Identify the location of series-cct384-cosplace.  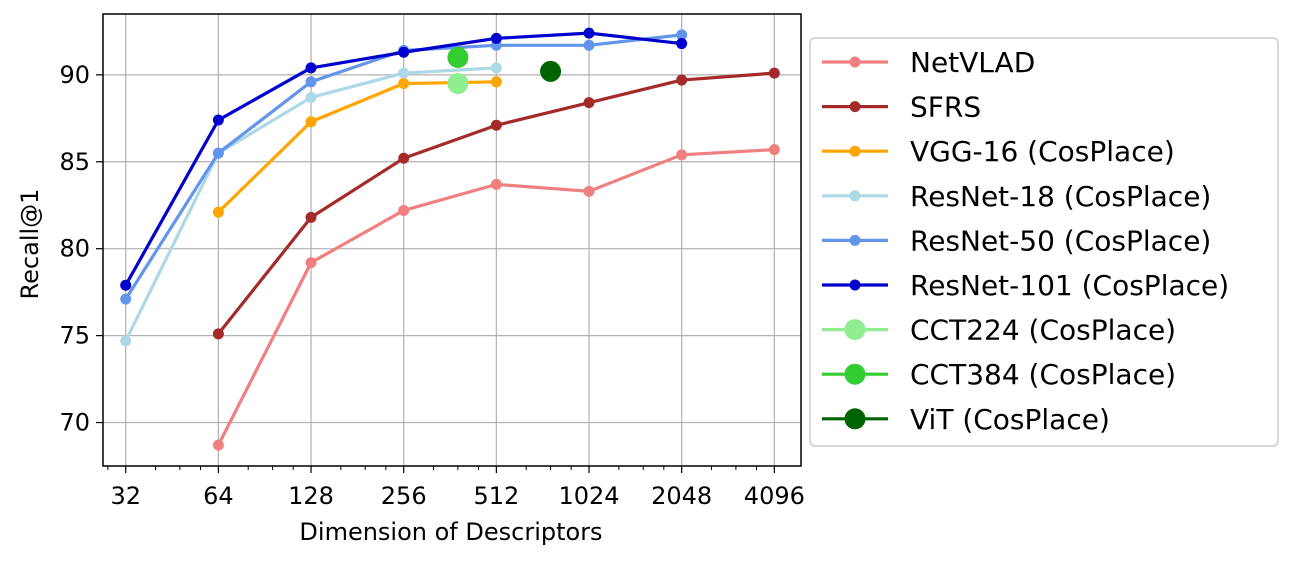
(458, 57).